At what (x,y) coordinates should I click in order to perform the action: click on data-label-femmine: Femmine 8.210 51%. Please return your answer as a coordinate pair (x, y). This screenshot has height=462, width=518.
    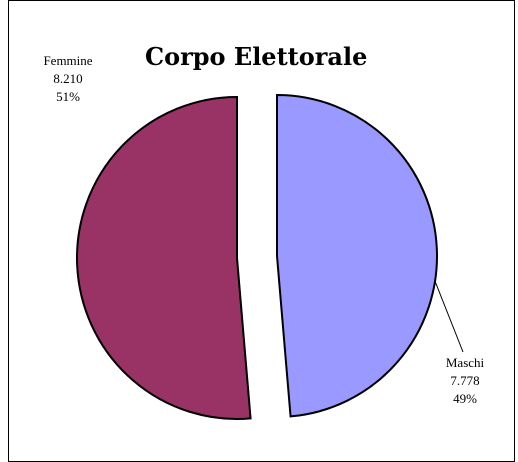
    Looking at the image, I should click on (68, 79).